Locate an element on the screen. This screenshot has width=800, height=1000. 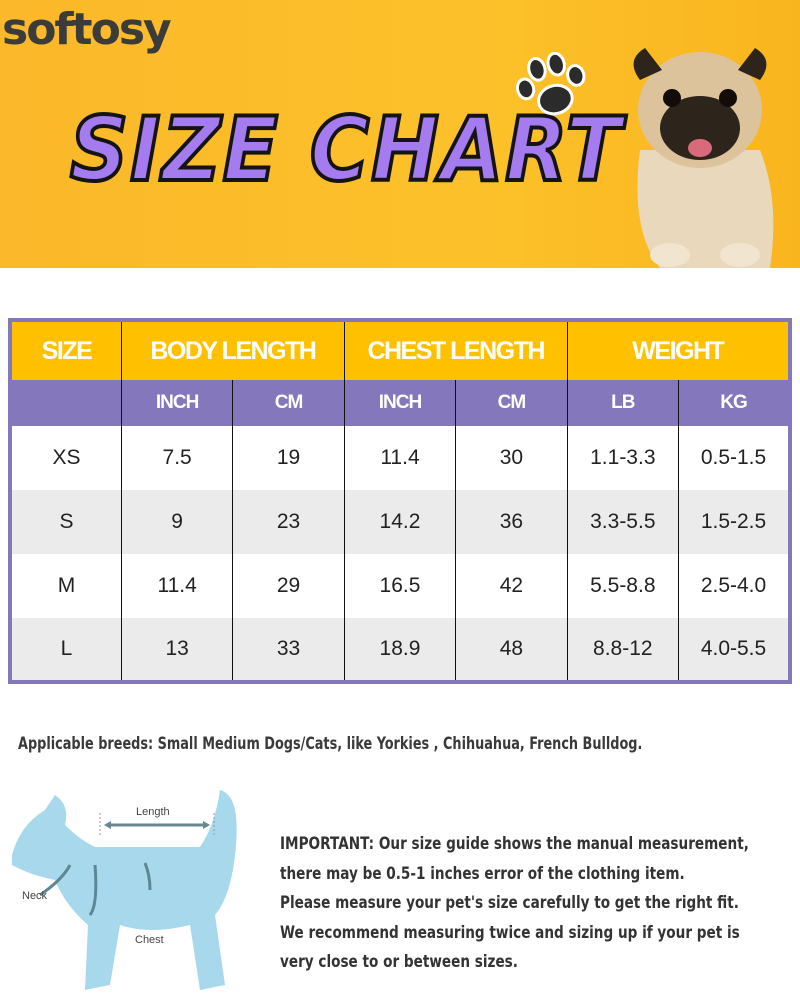
value-cell: 16.5 is located at coordinates (399, 586).